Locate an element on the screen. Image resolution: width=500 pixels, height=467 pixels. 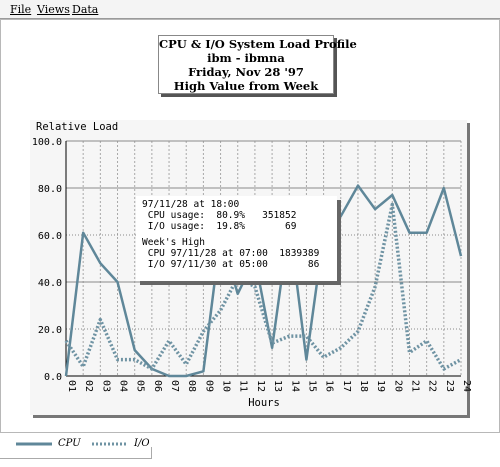
x-tick-label: 21 is located at coordinates (414, 386).